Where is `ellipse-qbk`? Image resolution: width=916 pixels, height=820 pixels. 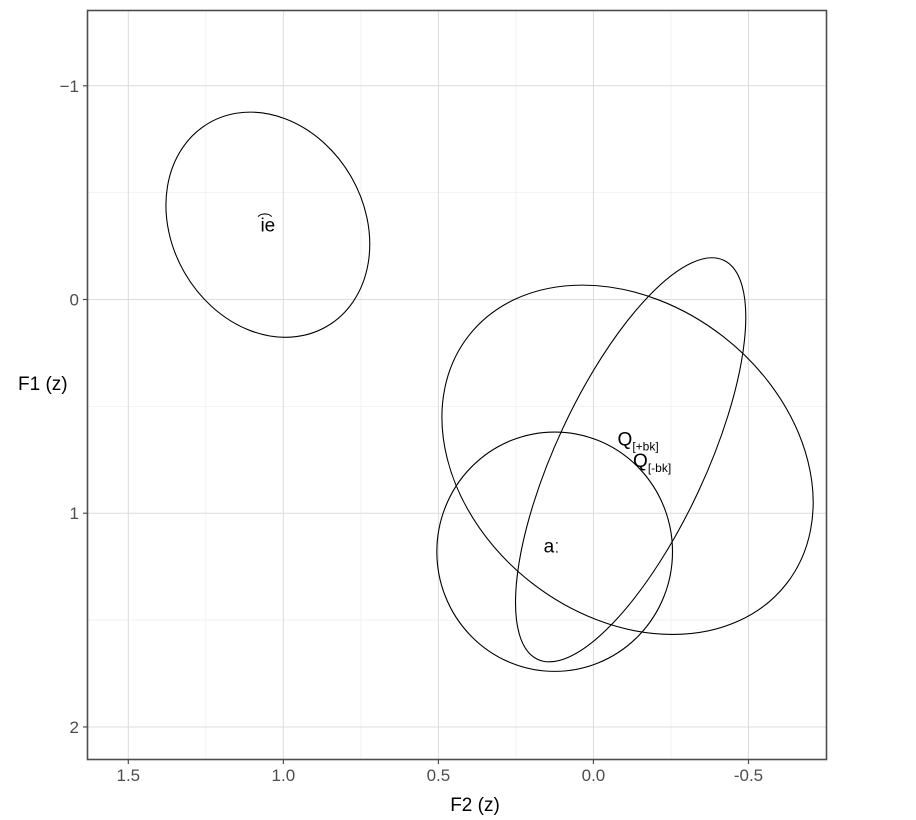
ellipse-qbk is located at coordinates (630, 460).